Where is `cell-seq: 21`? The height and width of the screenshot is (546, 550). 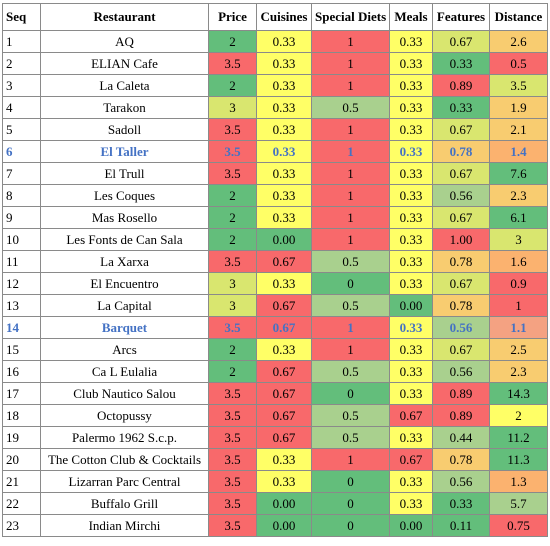
cell-seq: 21 is located at coordinates (21, 481).